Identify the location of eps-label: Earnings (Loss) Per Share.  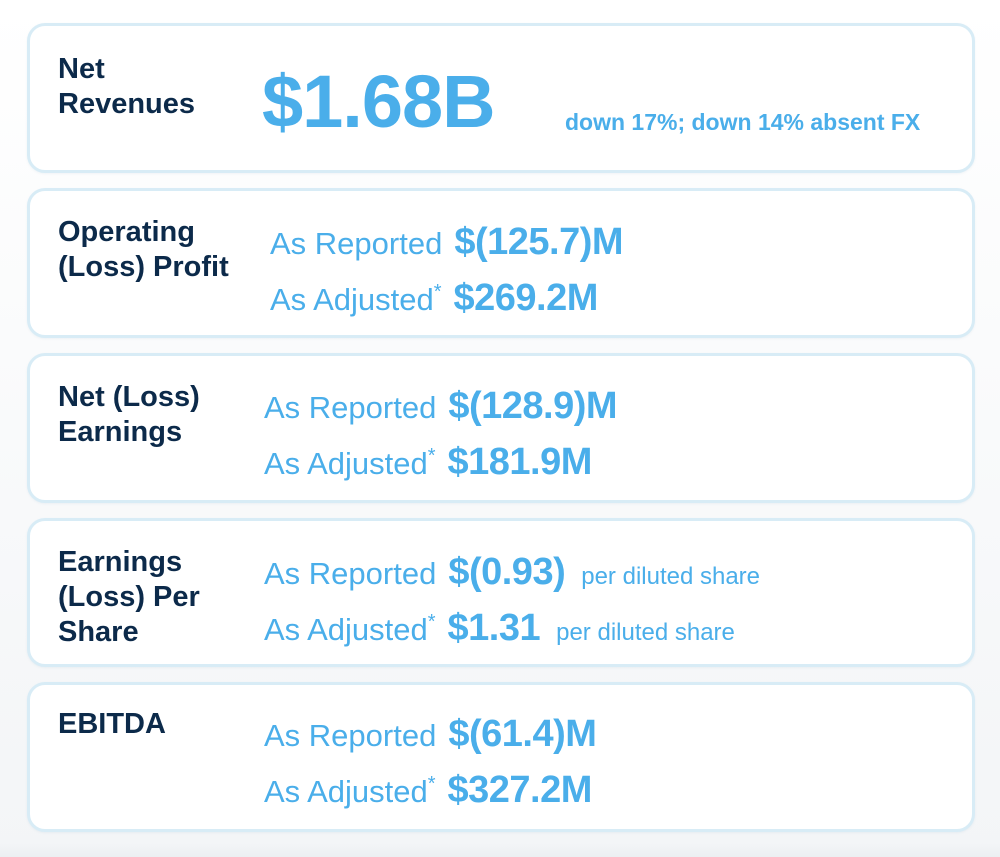
(129, 597).